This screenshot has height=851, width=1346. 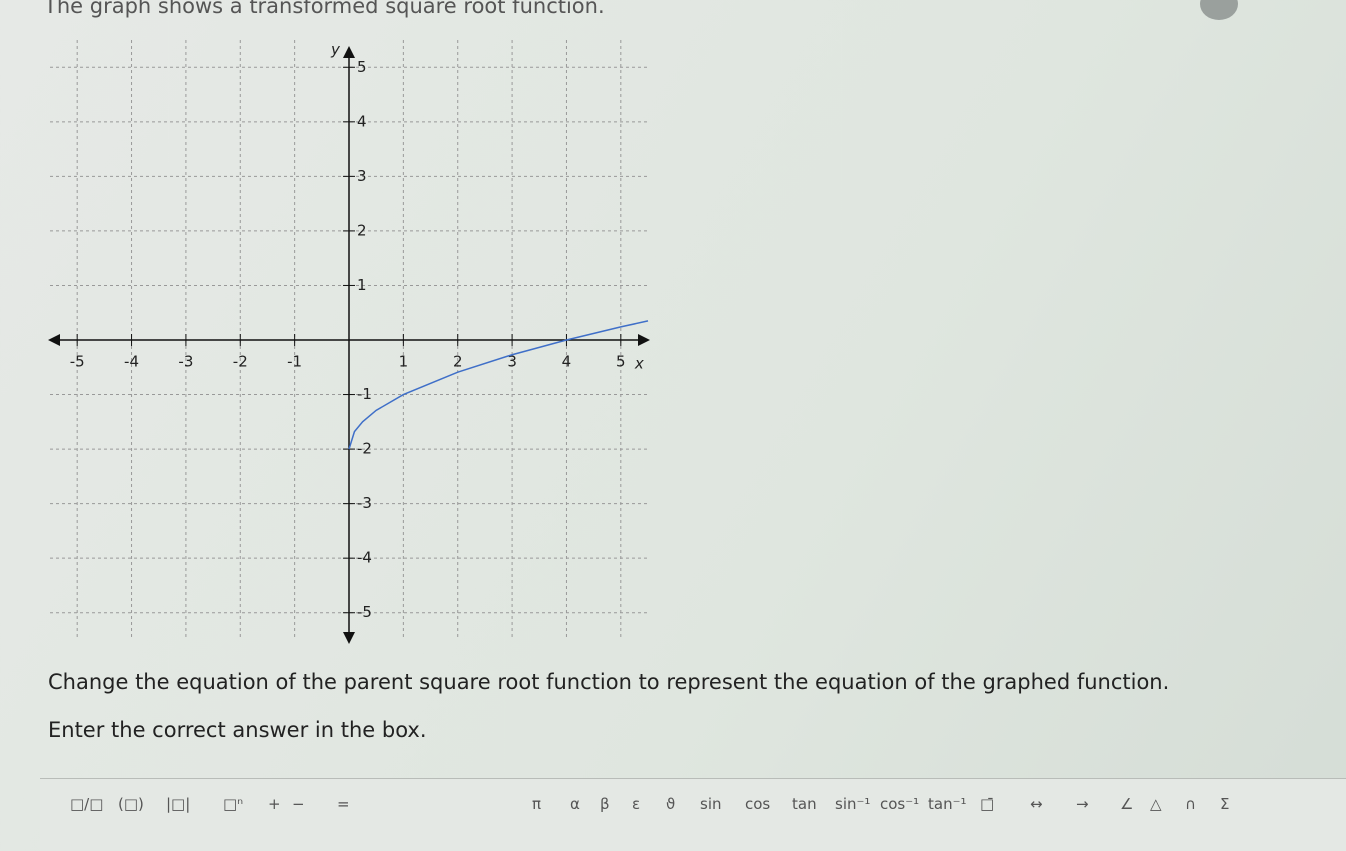 What do you see at coordinates (240, 362) in the screenshot?
I see `x-tick-label: -2` at bounding box center [240, 362].